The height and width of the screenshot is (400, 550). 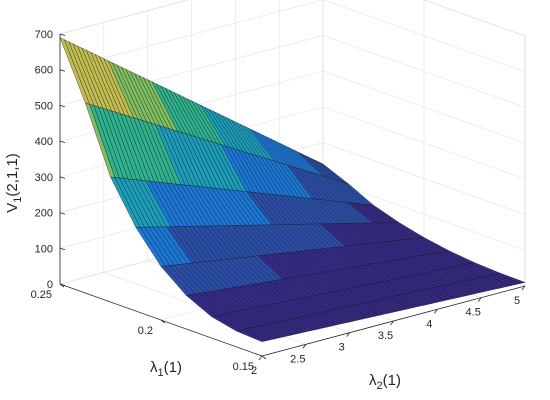 I want to click on x-tick-label: 4.5, so click(x=473, y=313).